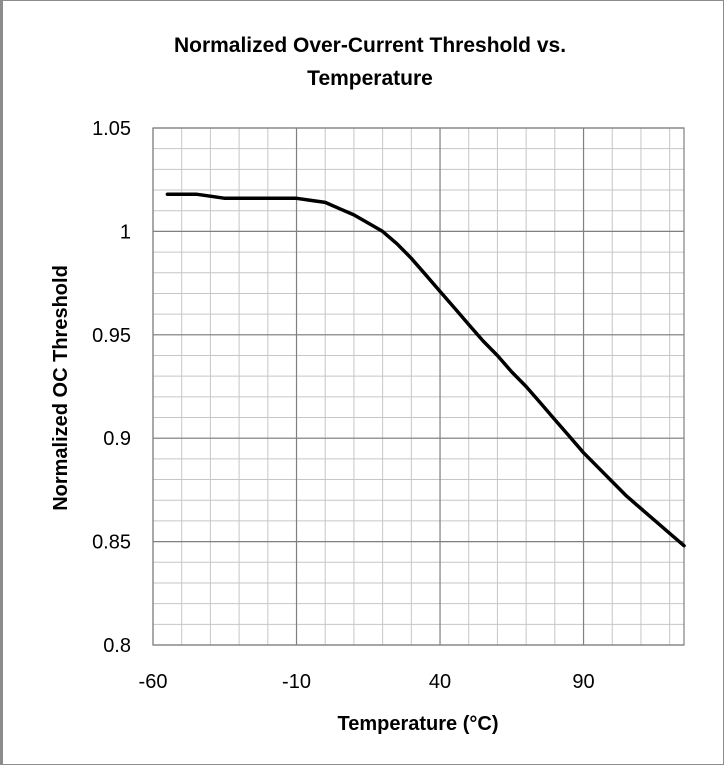  I want to click on x-tick-label: -10, so click(296, 682).